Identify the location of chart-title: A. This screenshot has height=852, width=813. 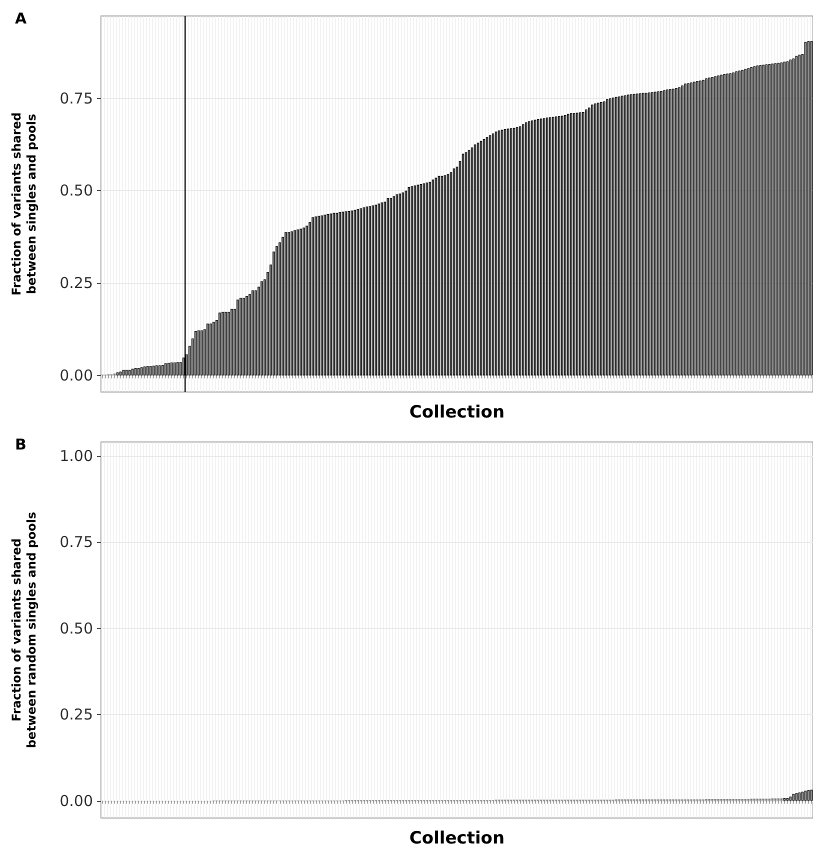
(21, 19).